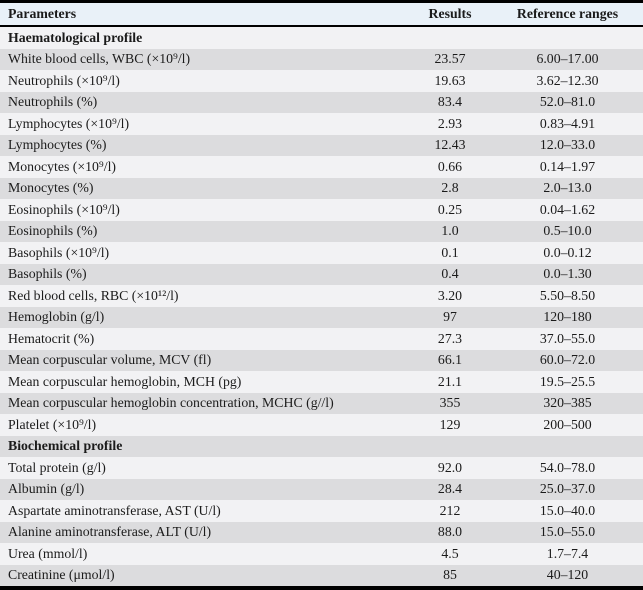  Describe the element at coordinates (61, 575) in the screenshot. I see `param-cell: Creatinine (μmol/l)` at that location.